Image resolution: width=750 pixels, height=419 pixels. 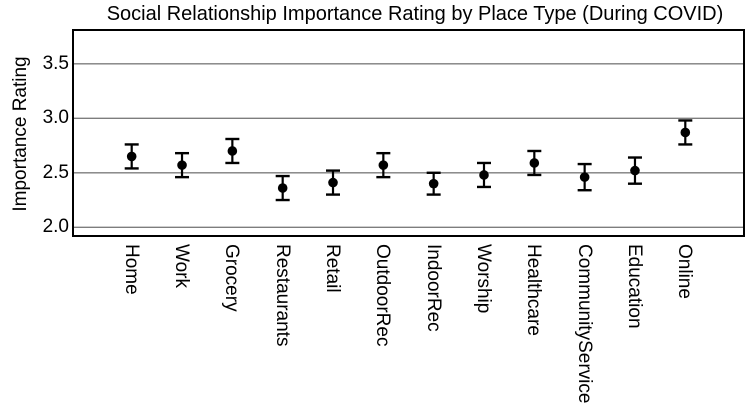 I want to click on y-tick-label-2.0: 2.0, so click(x=55, y=227).